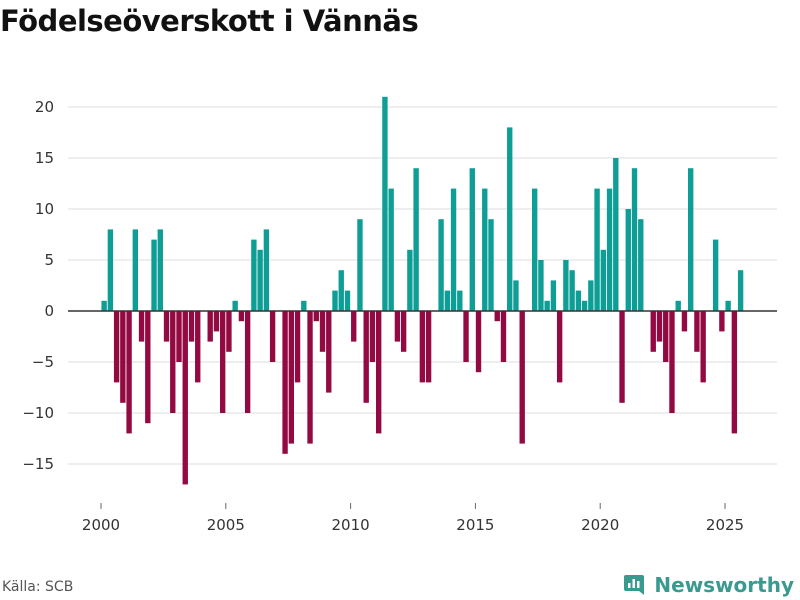  Describe the element at coordinates (725, 525) in the screenshot. I see `x-tick-label: 2025` at that location.